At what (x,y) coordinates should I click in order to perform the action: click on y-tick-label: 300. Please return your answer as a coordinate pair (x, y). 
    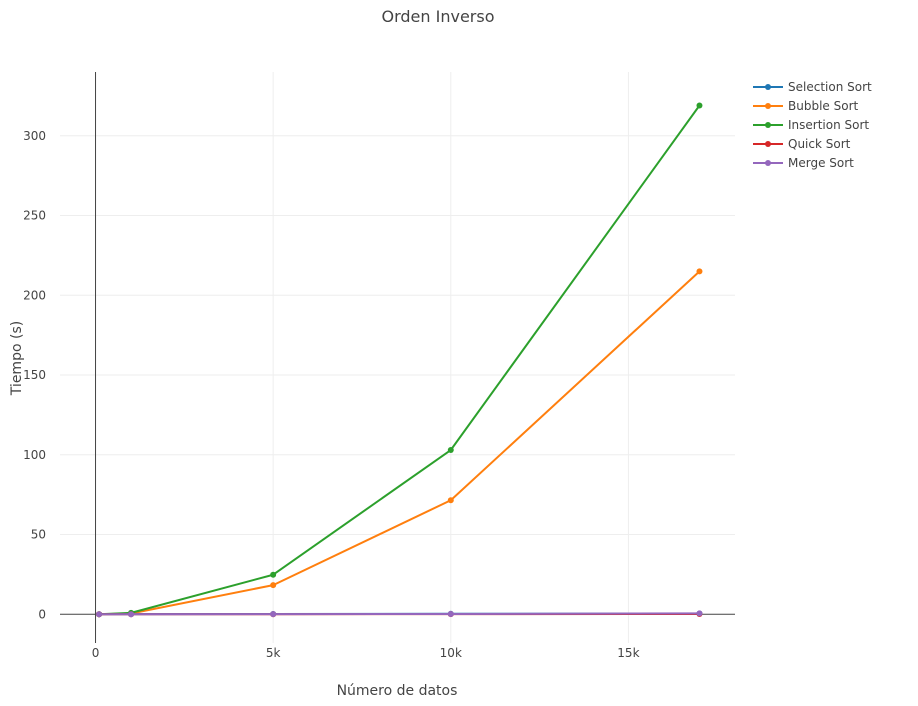
    Looking at the image, I should click on (34, 136).